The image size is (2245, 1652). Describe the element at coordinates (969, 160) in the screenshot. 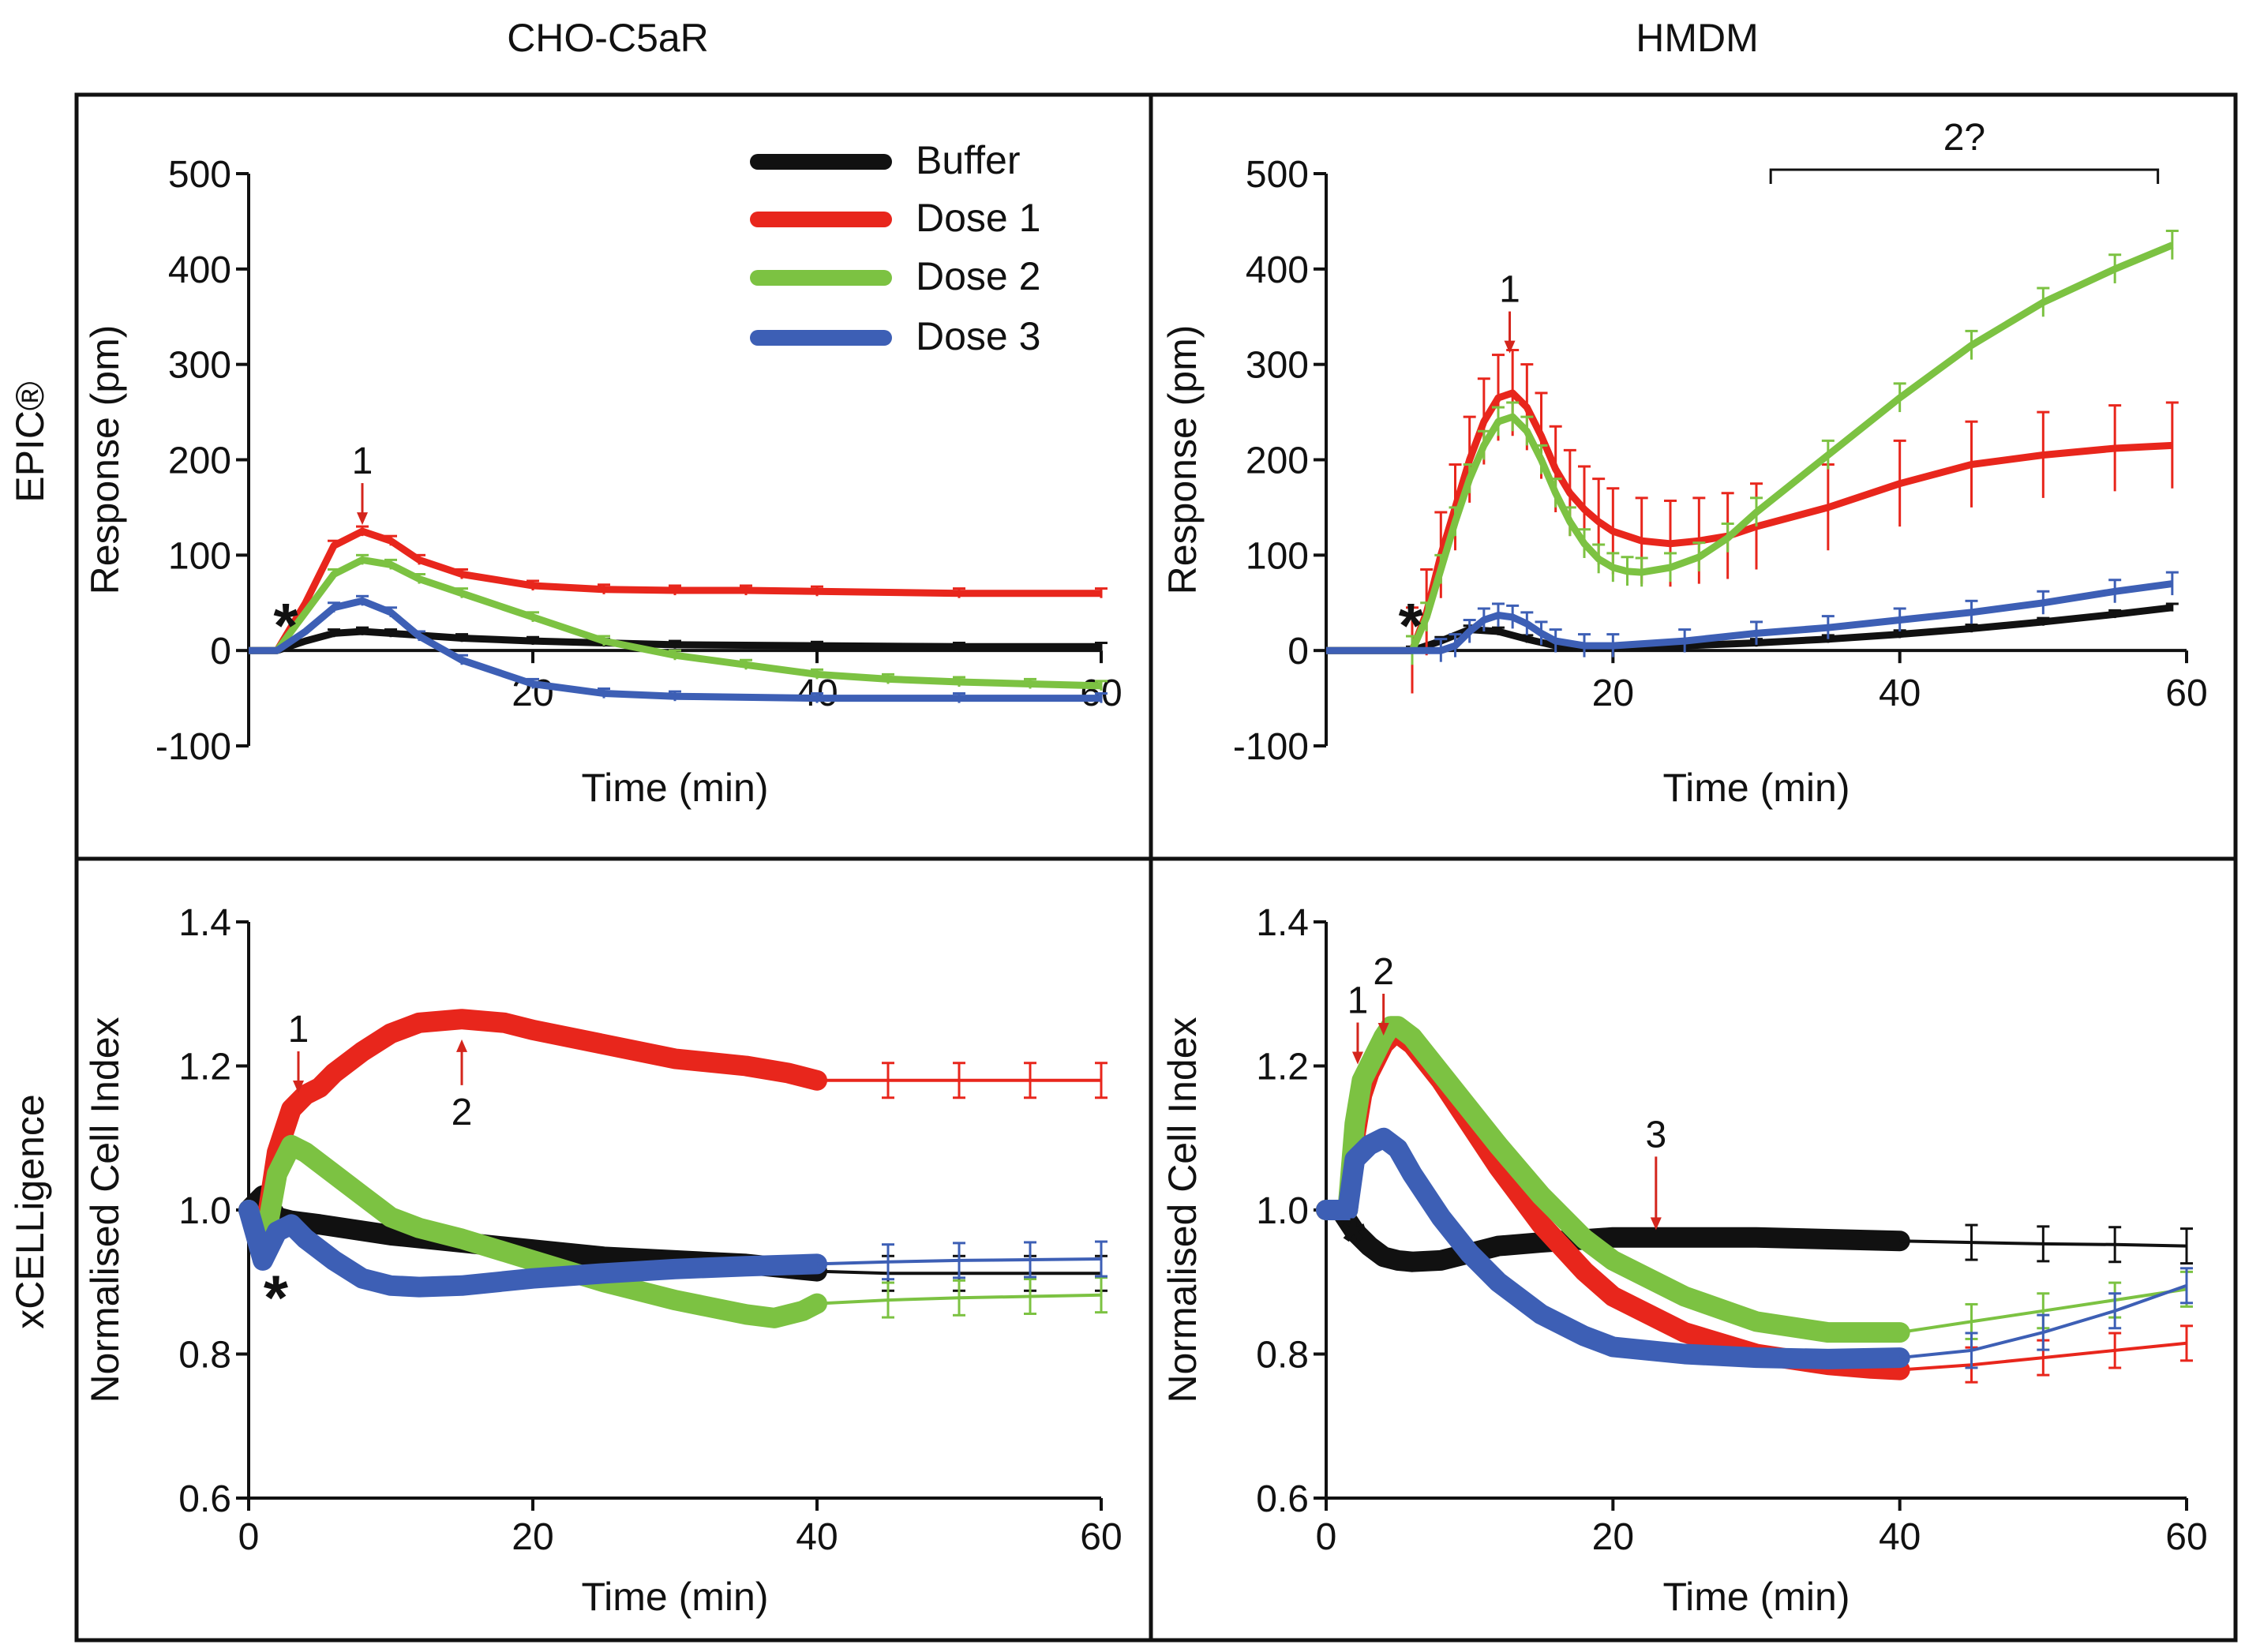

I see `legend-label-buffer: Buffer` at that location.